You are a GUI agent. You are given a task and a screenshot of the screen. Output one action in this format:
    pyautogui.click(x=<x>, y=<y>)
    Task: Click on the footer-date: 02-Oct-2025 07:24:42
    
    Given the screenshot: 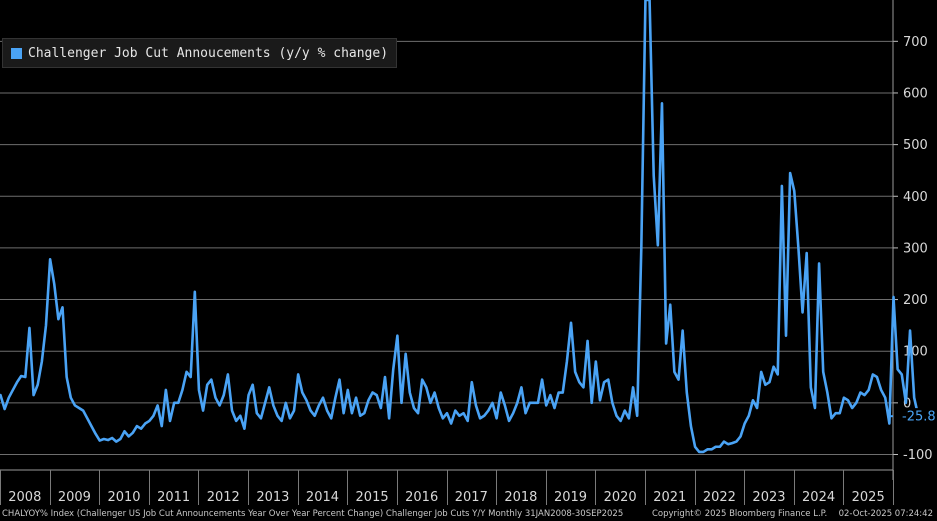 What is the action you would take?
    pyautogui.click(x=885, y=514)
    